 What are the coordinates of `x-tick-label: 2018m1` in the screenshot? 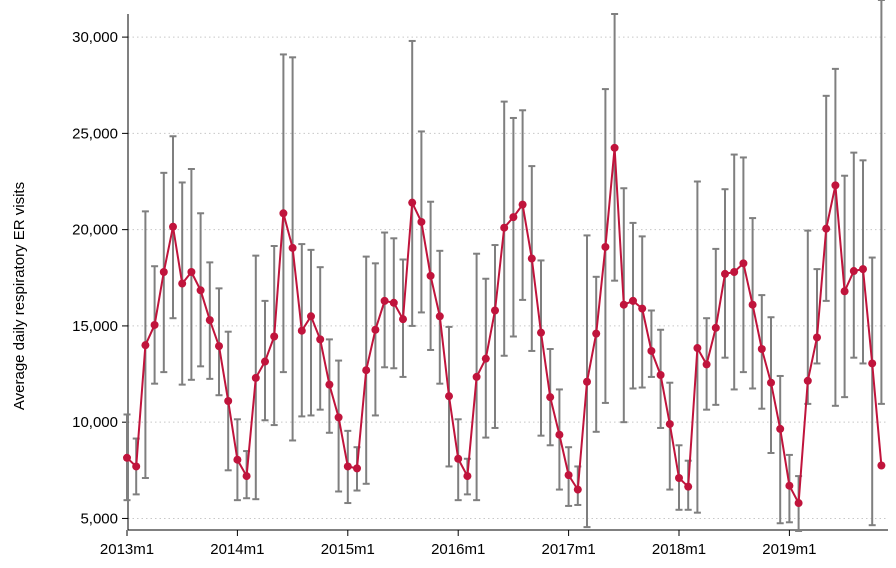 It's located at (679, 549).